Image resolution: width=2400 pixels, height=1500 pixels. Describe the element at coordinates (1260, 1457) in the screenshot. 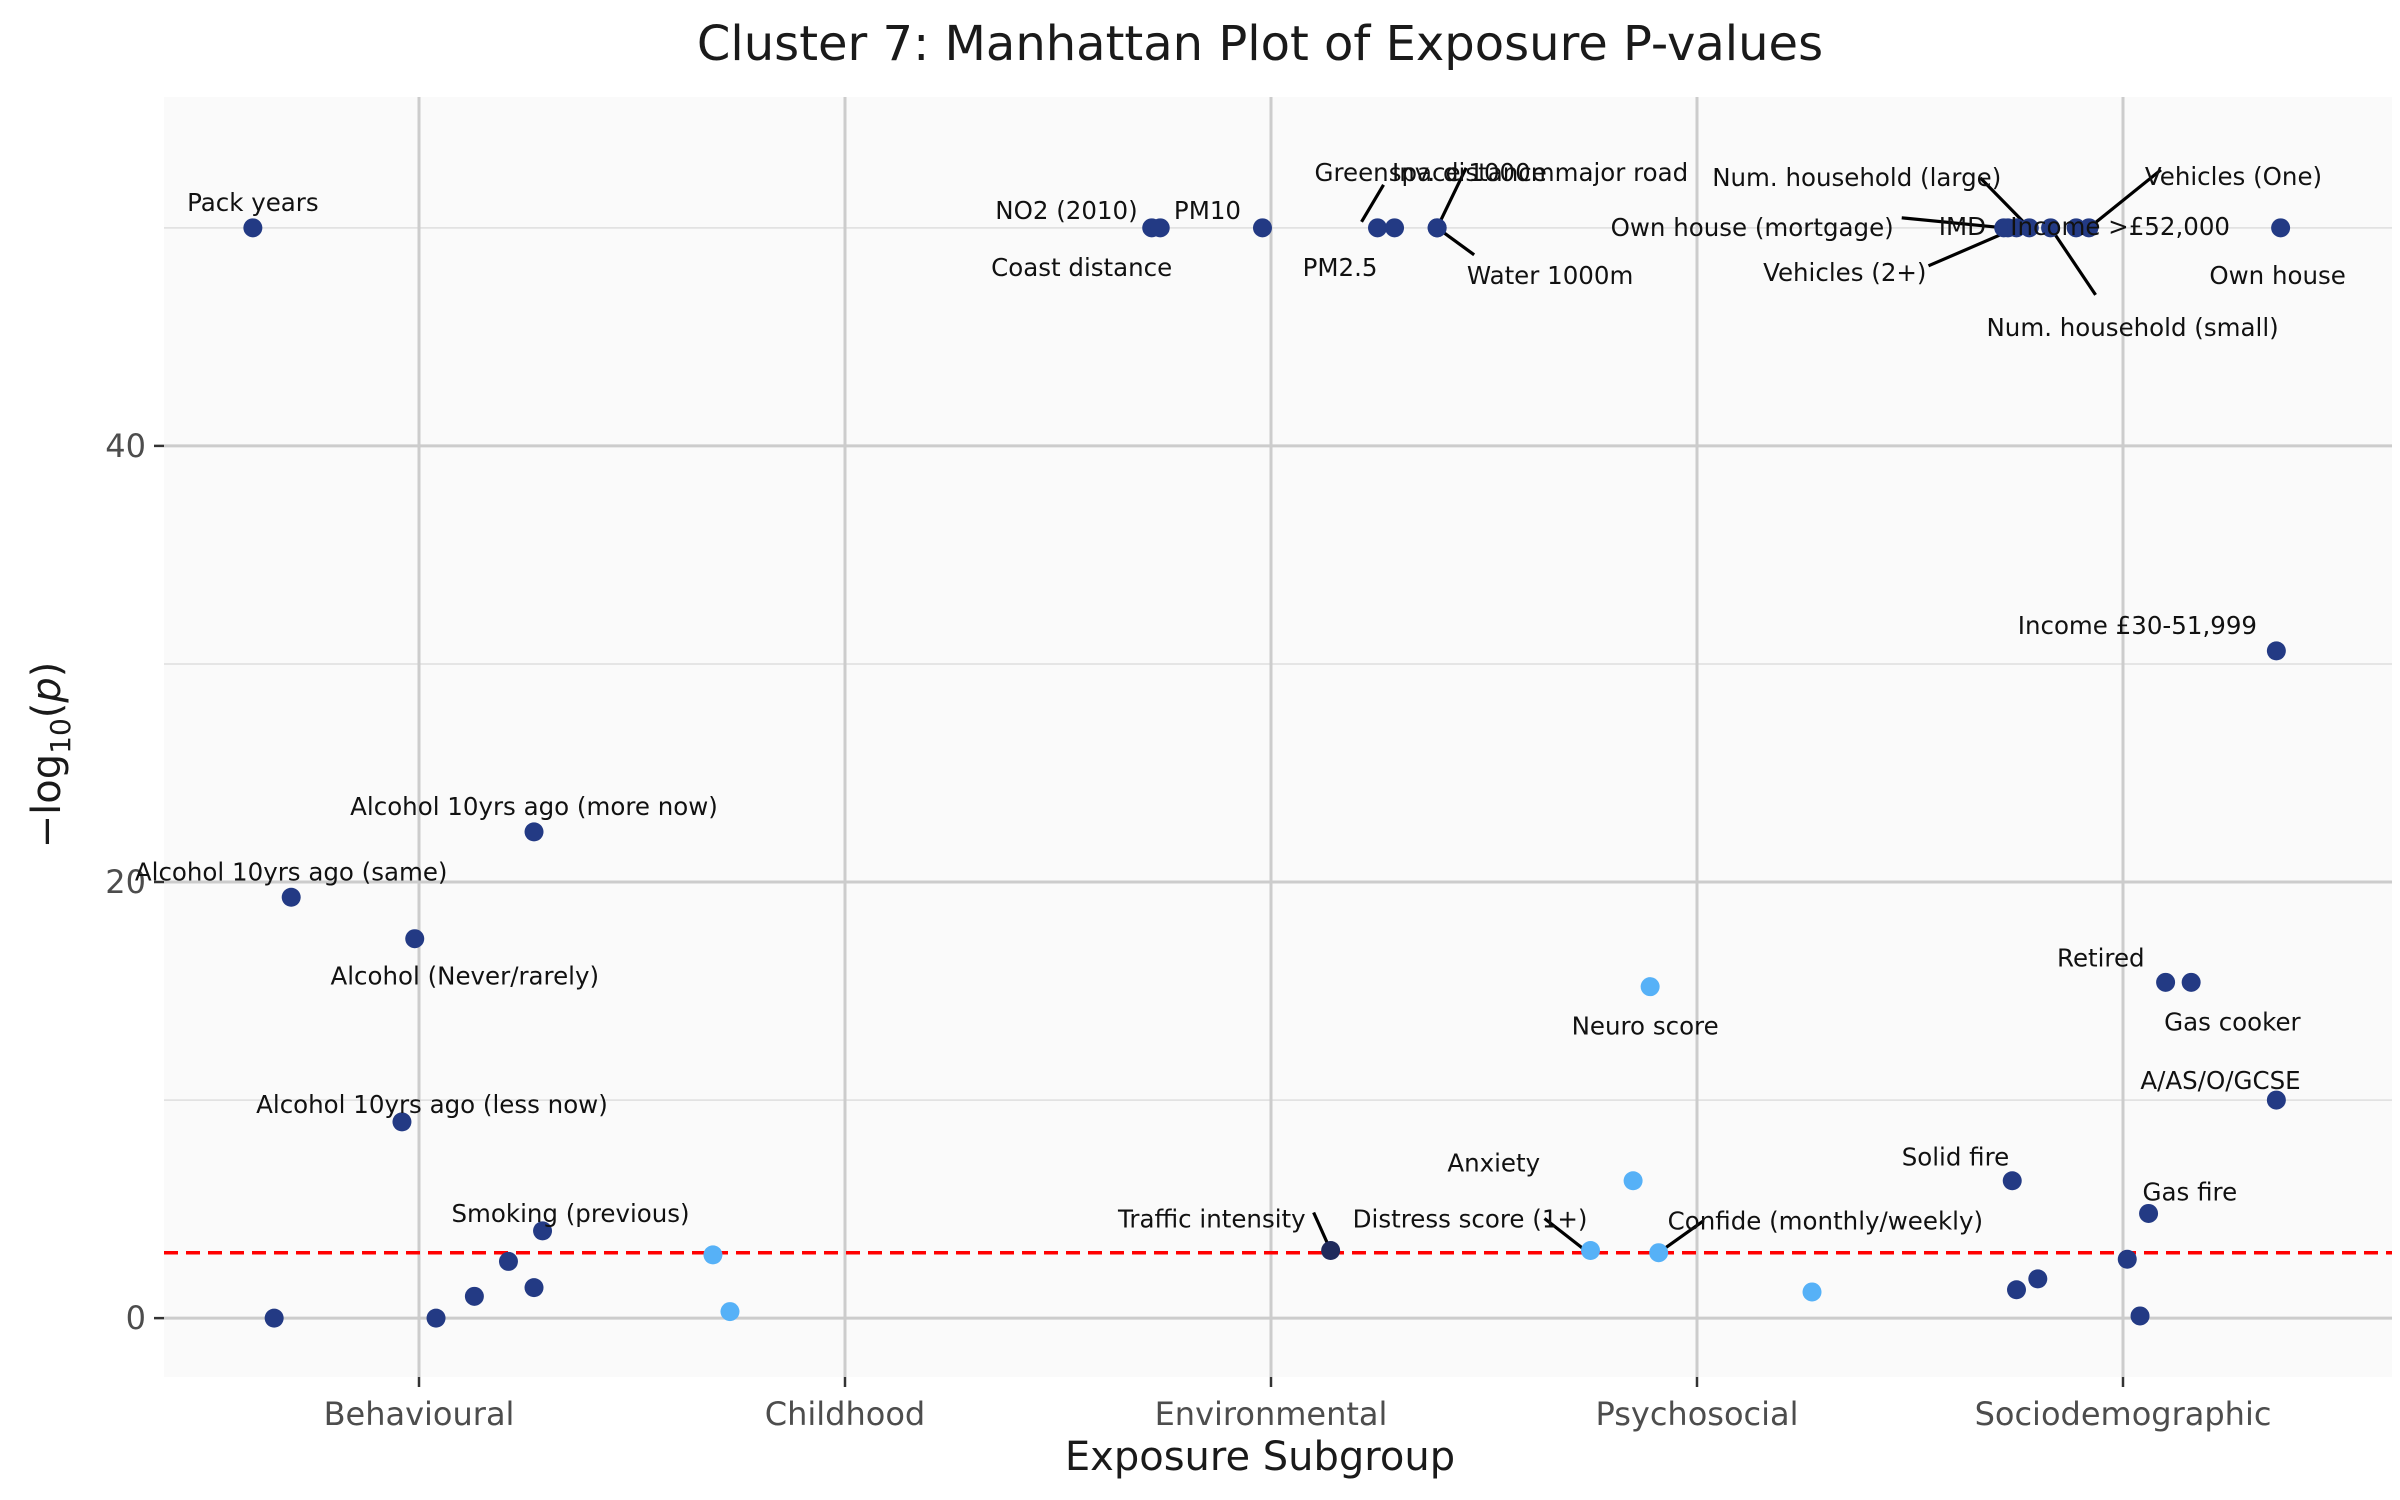

I see `x-axis-title: Exposure Subgroup` at that location.